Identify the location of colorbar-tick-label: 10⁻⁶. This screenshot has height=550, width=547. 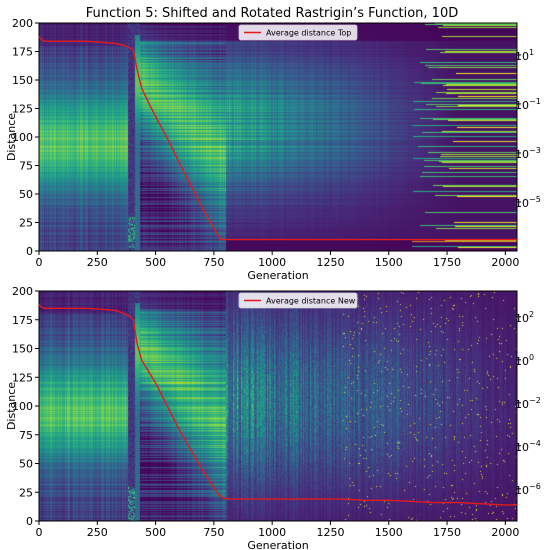
(528, 489).